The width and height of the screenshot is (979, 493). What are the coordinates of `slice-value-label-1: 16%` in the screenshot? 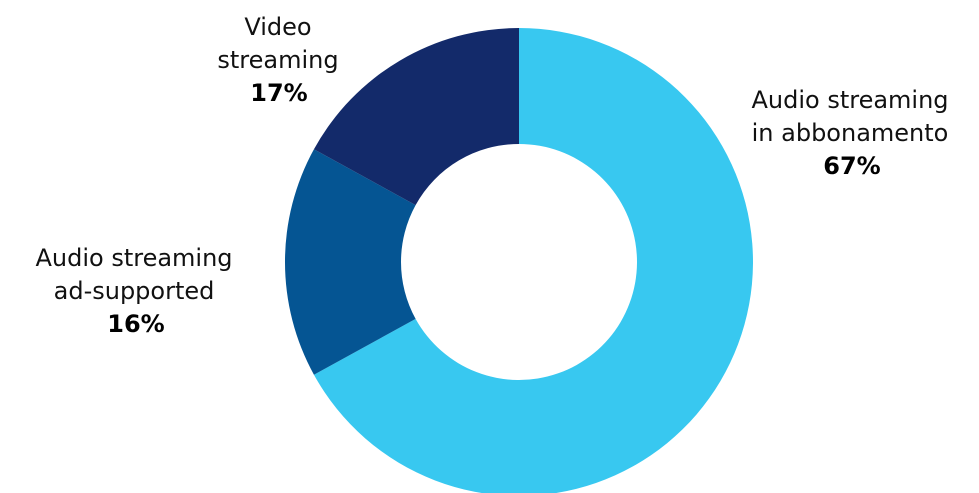 It's located at (135, 324).